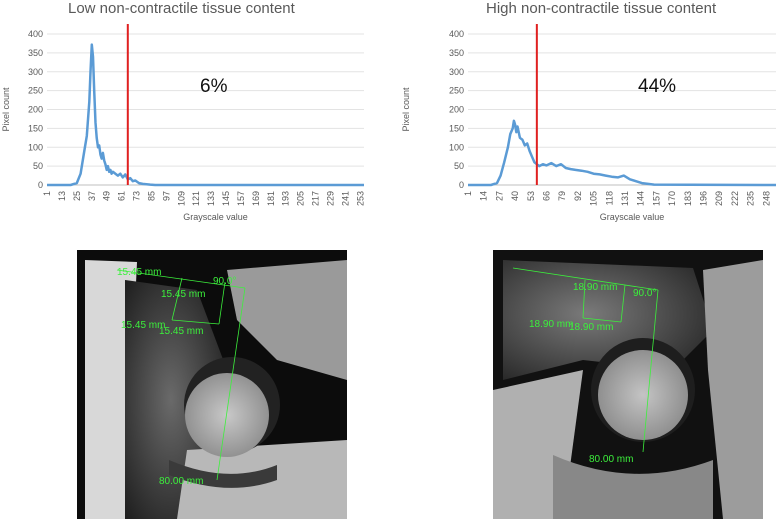 This screenshot has width=777, height=519. I want to click on x-tick-label: 61, so click(122, 196).